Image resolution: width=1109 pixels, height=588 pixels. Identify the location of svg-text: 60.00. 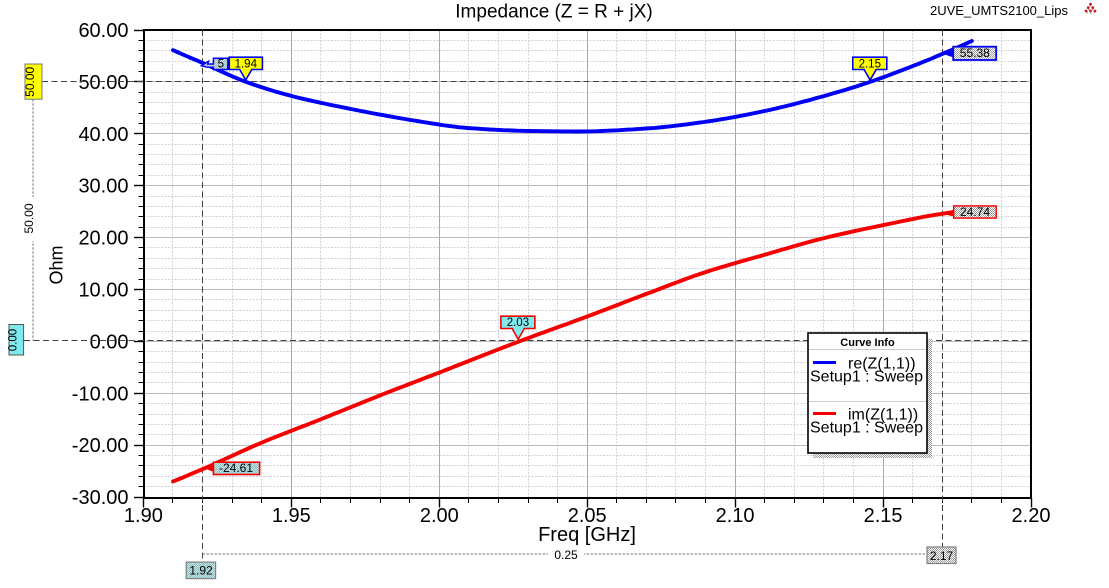
(103, 31).